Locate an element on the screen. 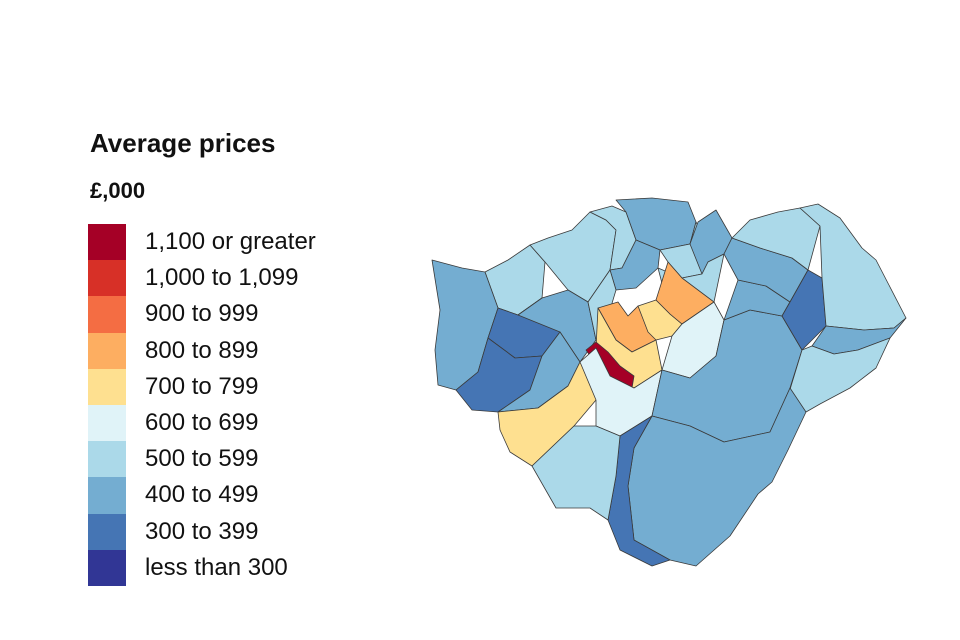  legend-label: 800 to 899 is located at coordinates (202, 350).